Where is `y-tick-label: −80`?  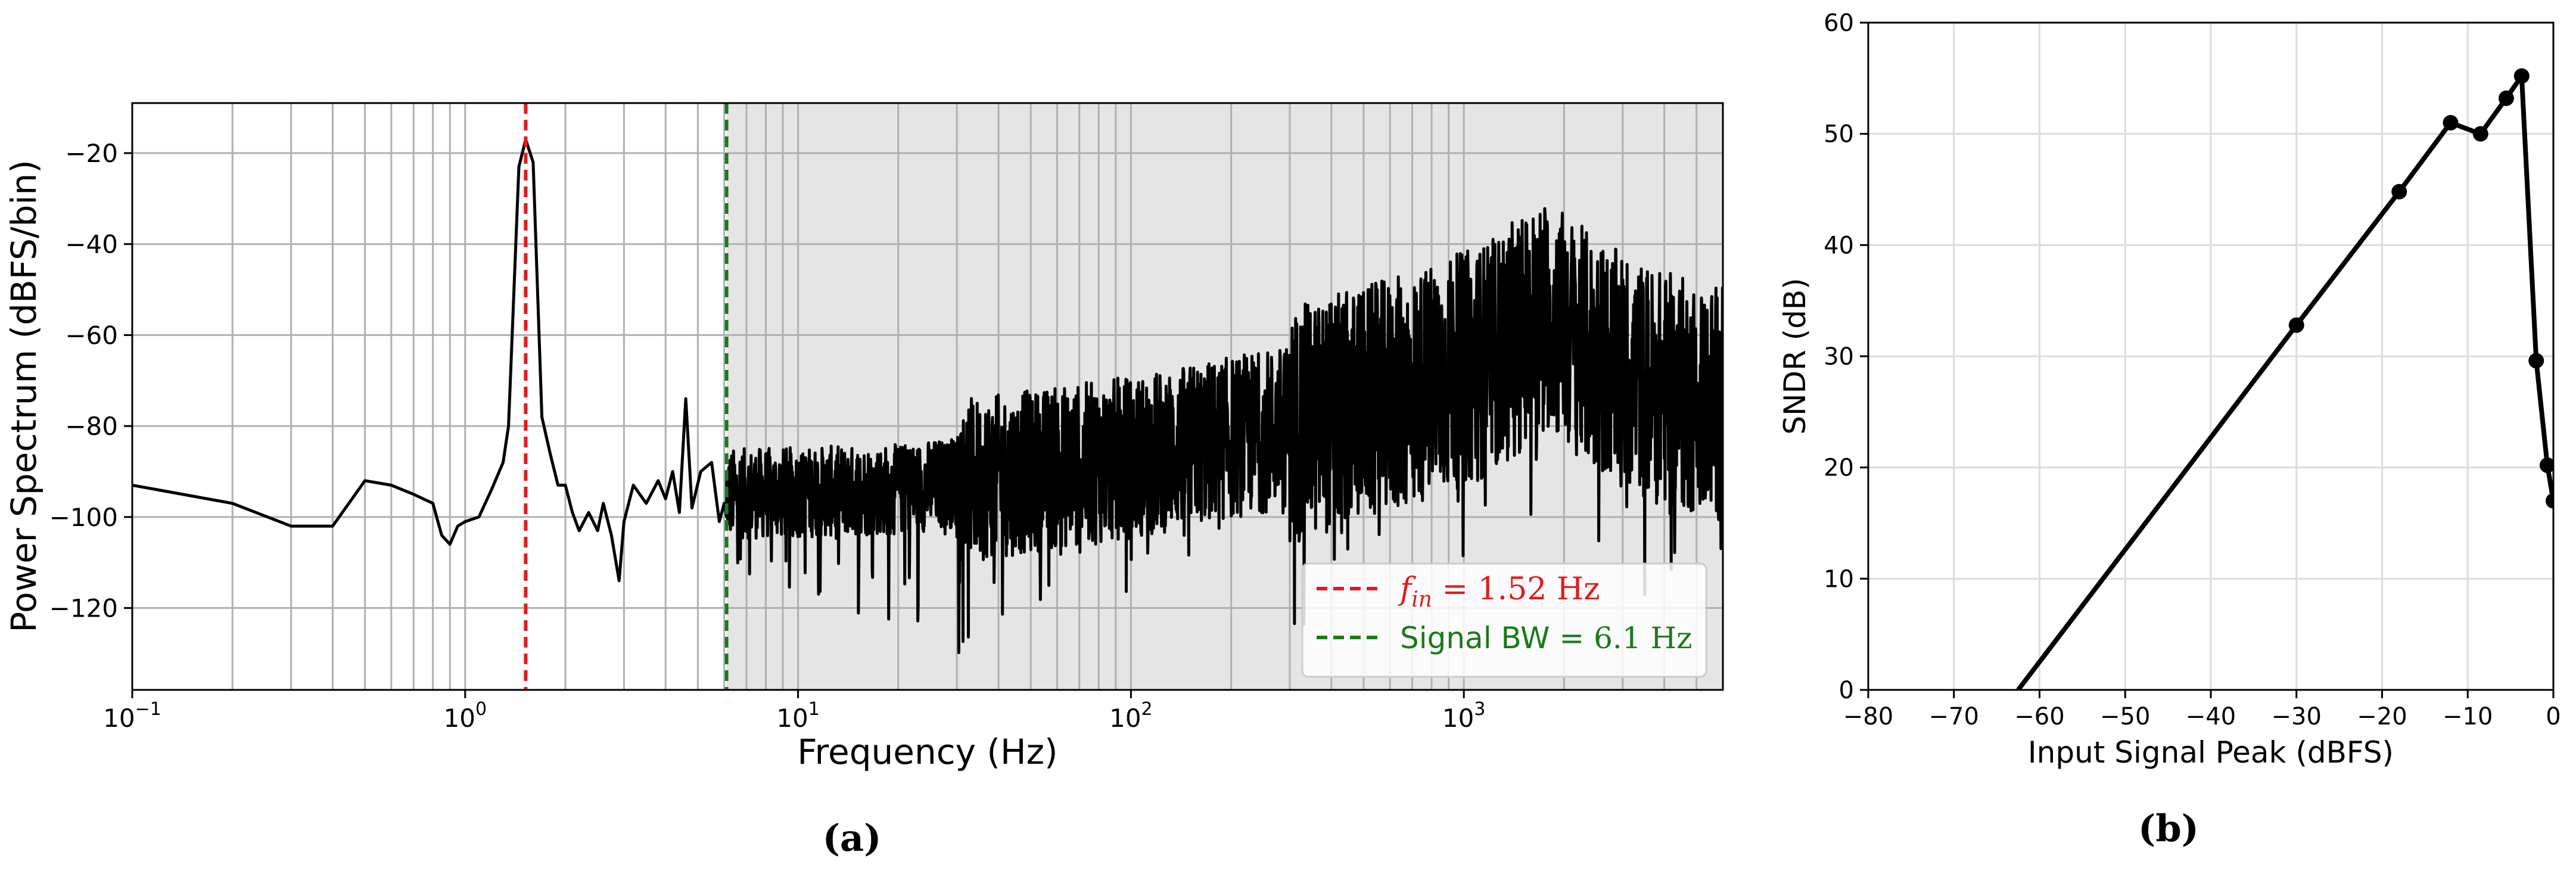
y-tick-label: −80 is located at coordinates (91, 427).